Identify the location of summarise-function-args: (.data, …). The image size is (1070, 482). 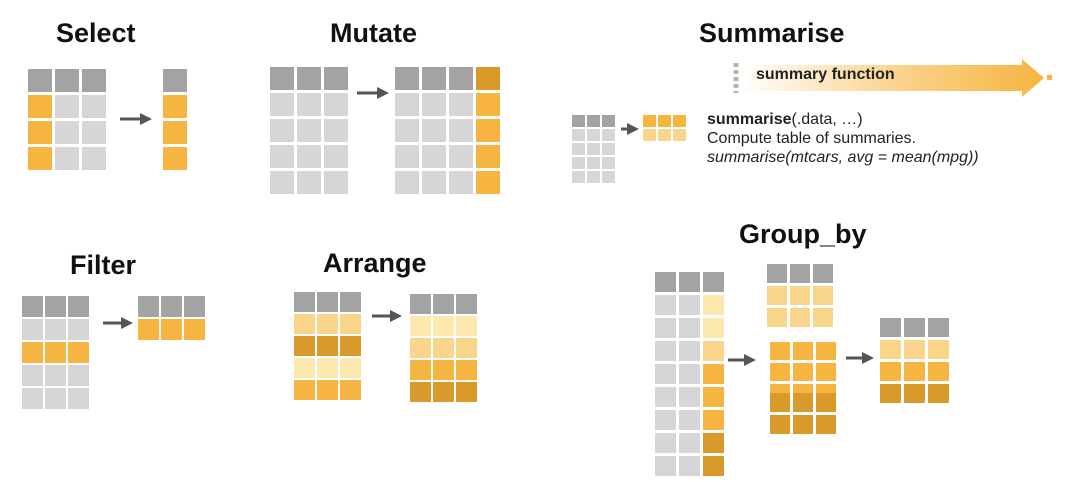
(827, 119).